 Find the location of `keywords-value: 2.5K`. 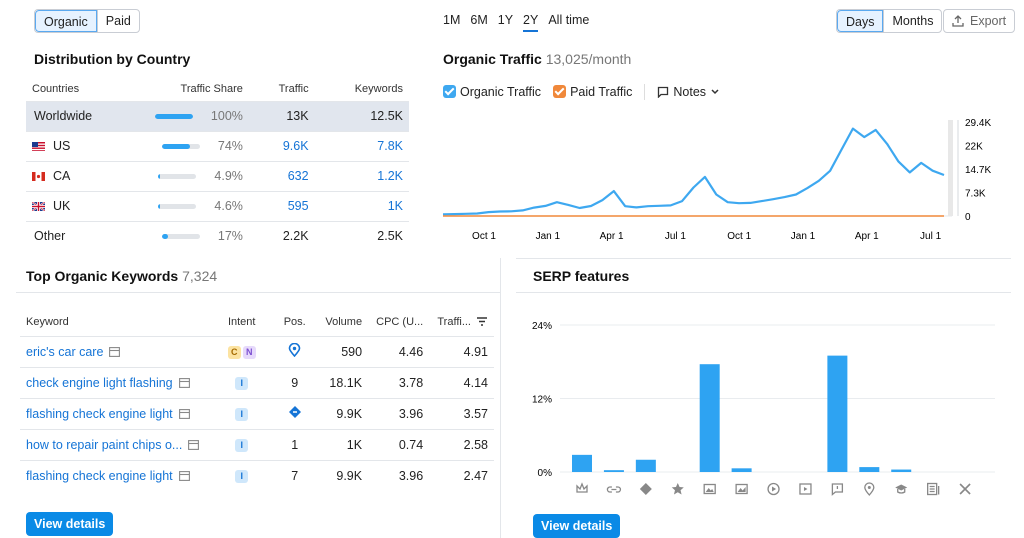

keywords-value: 2.5K is located at coordinates (361, 235).